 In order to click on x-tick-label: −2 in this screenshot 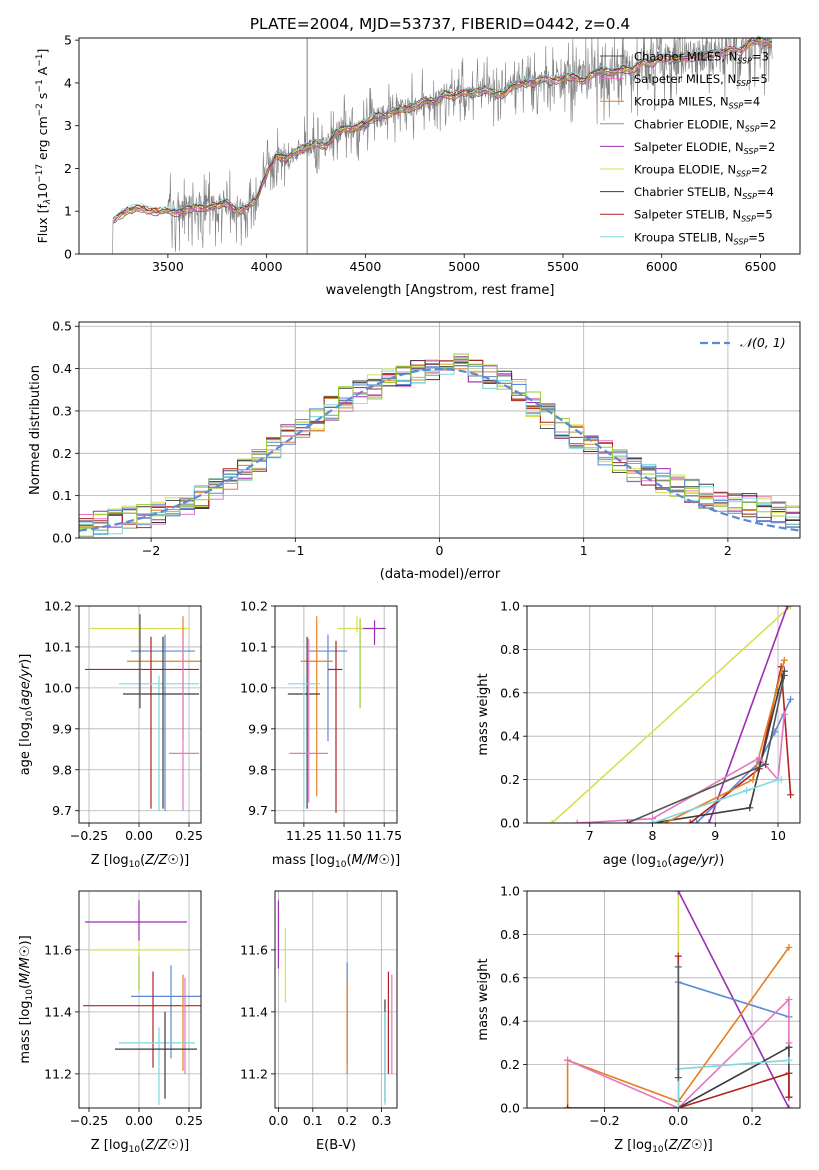, I will do `click(151, 550)`.